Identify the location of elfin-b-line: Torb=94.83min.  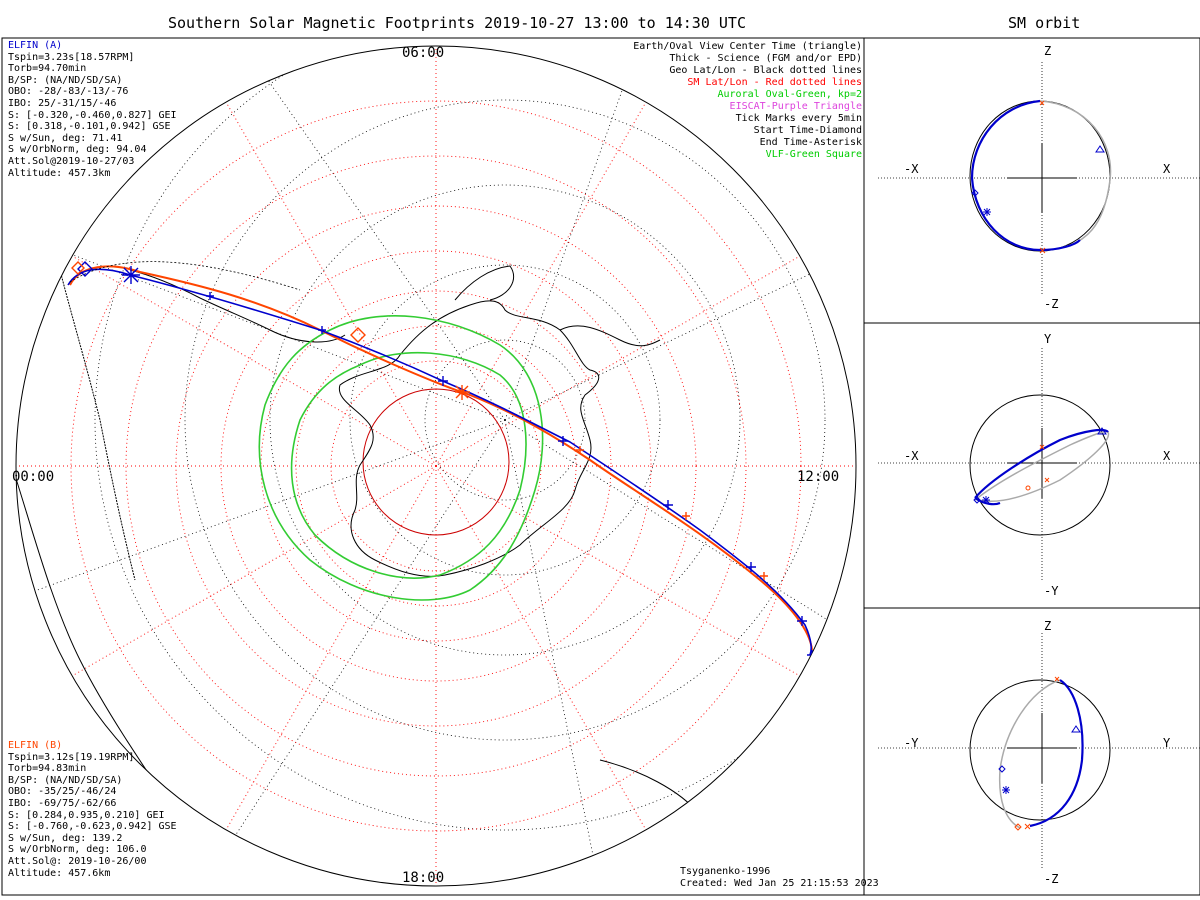
(47, 769).